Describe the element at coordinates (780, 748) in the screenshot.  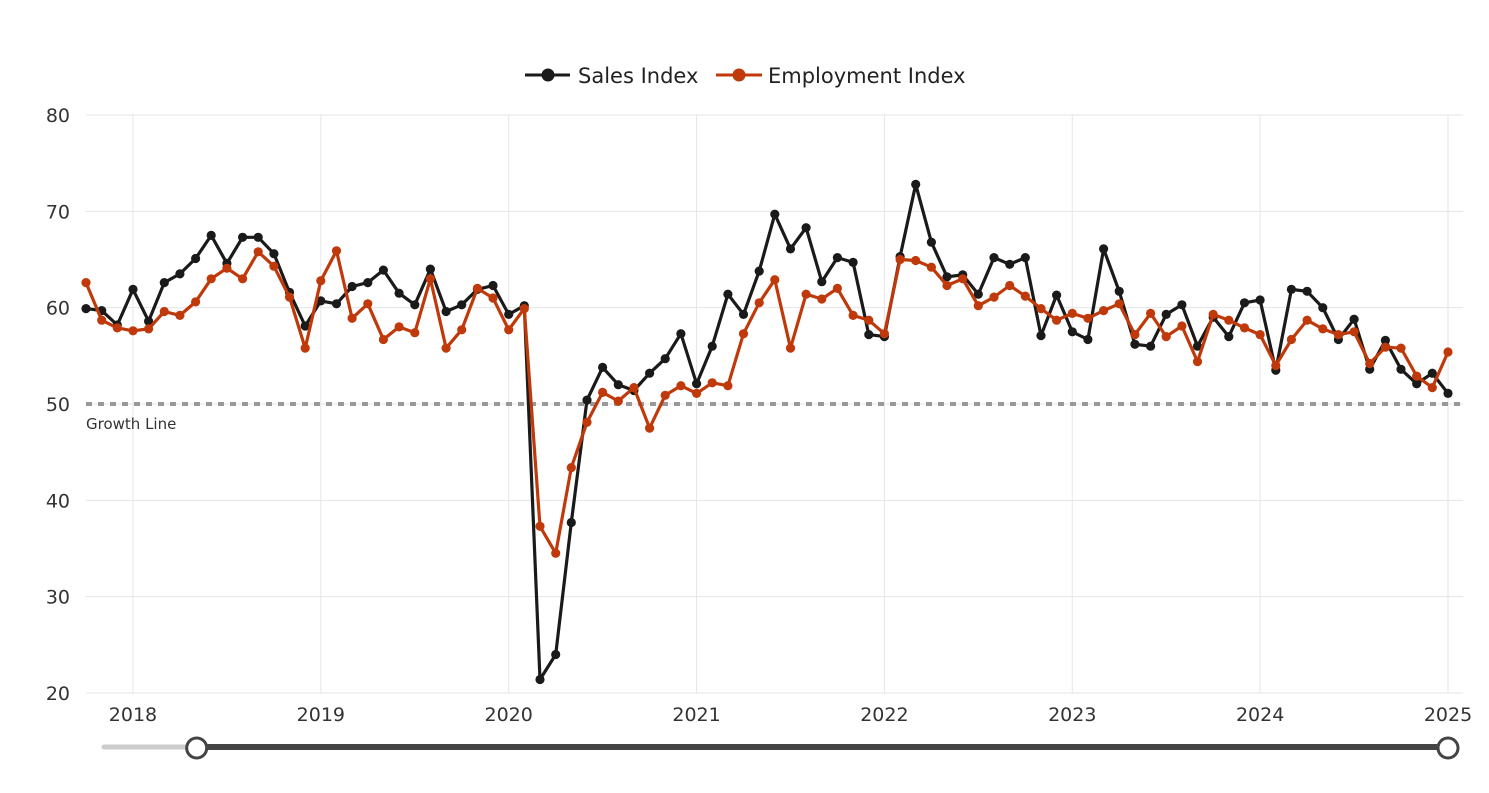
I see `range-slider` at that location.